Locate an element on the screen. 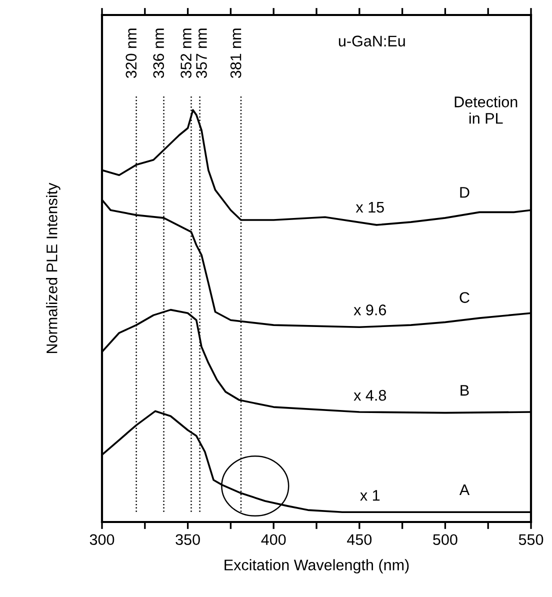  x-tick-label: 450 is located at coordinates (359, 540).